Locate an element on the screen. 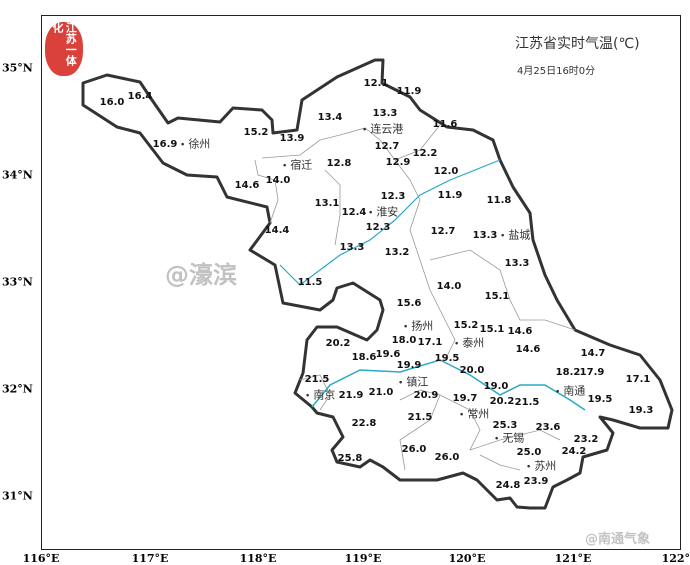 The image size is (690, 565). temperature-value: 18.0 is located at coordinates (404, 340).